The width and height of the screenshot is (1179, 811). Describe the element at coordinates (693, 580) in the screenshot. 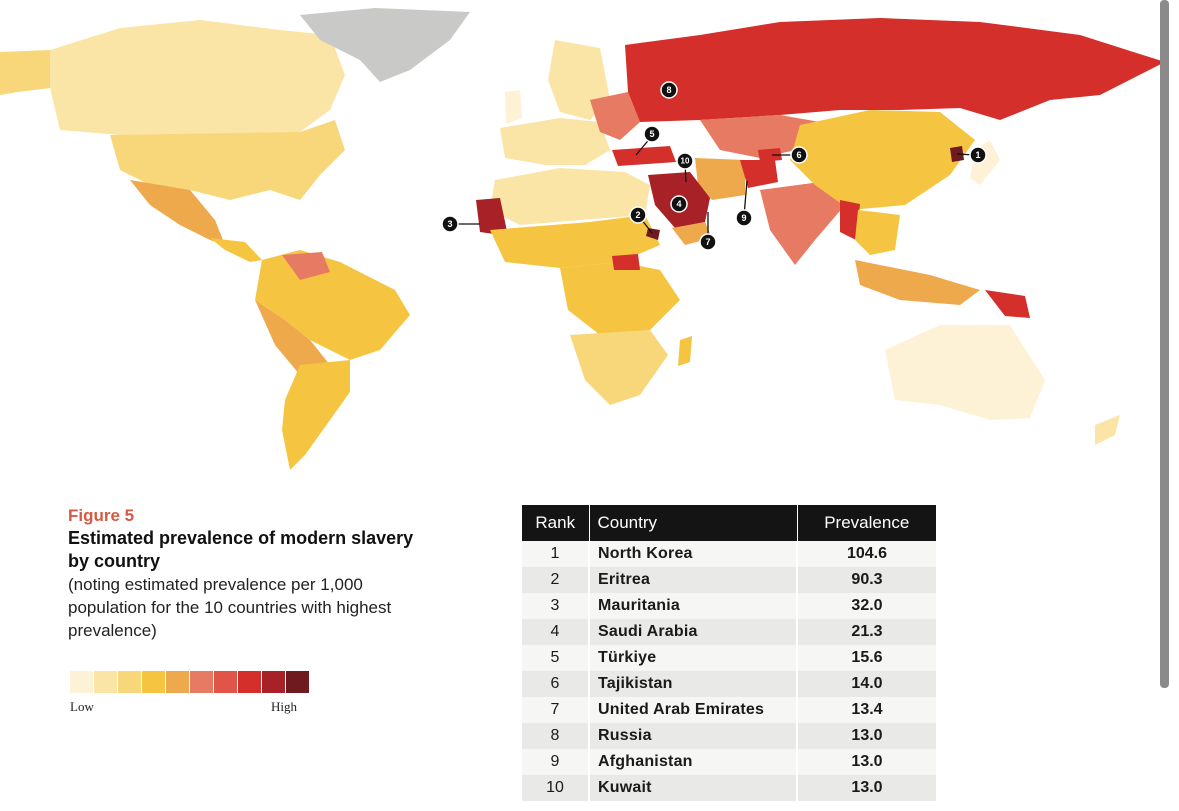

I see `cell-country: Eritrea` at that location.